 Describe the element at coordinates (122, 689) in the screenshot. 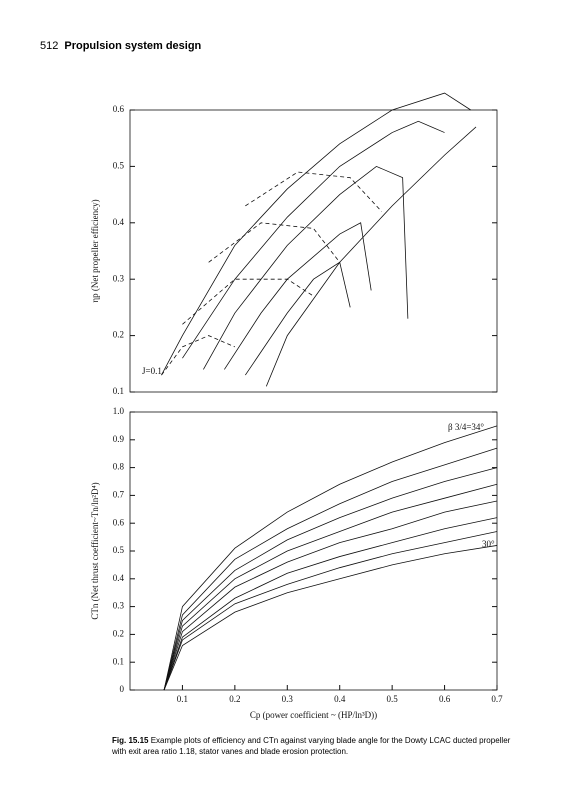

I see `y-tick-label: 0` at that location.